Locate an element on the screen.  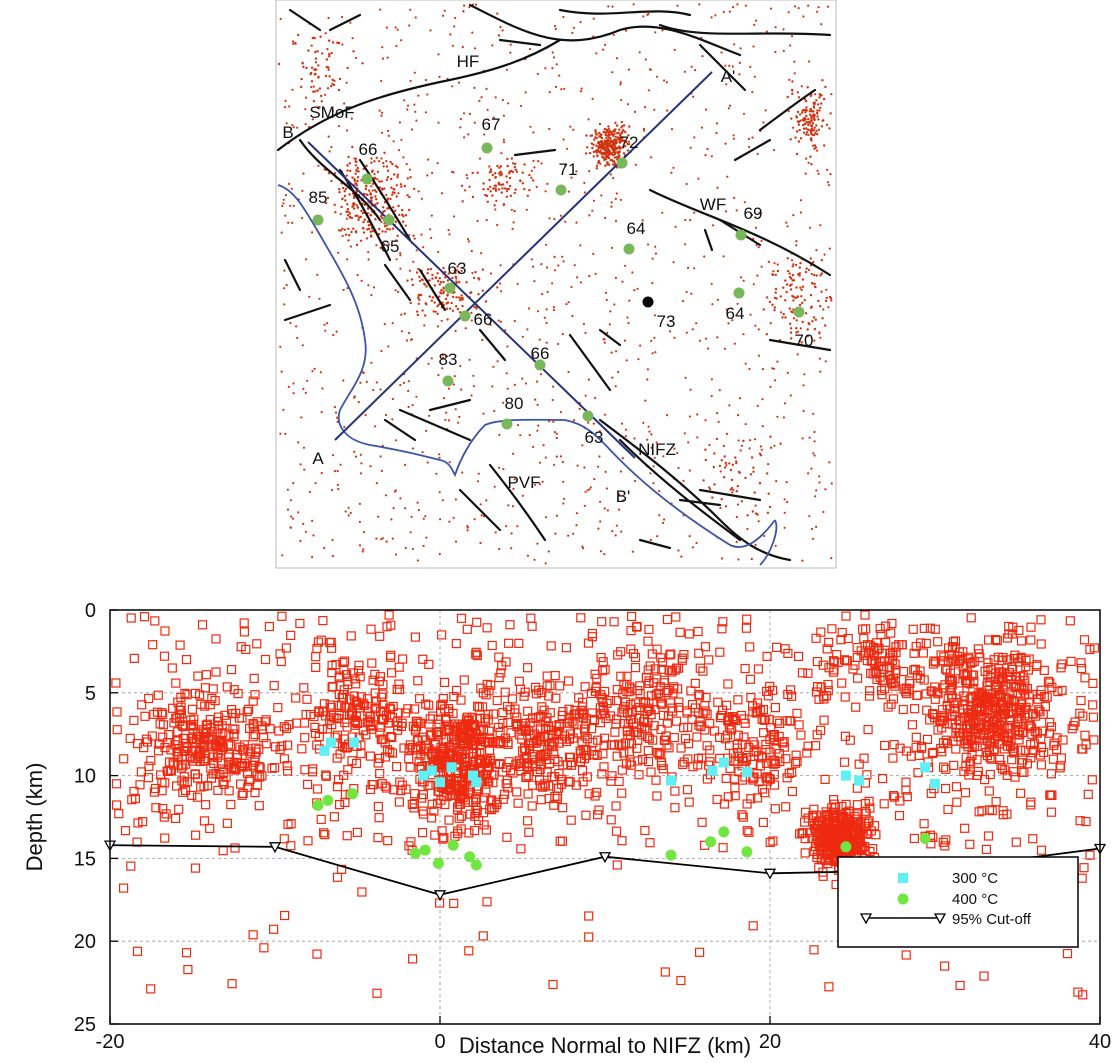
site-temperature-label: 83 is located at coordinates (448, 359).